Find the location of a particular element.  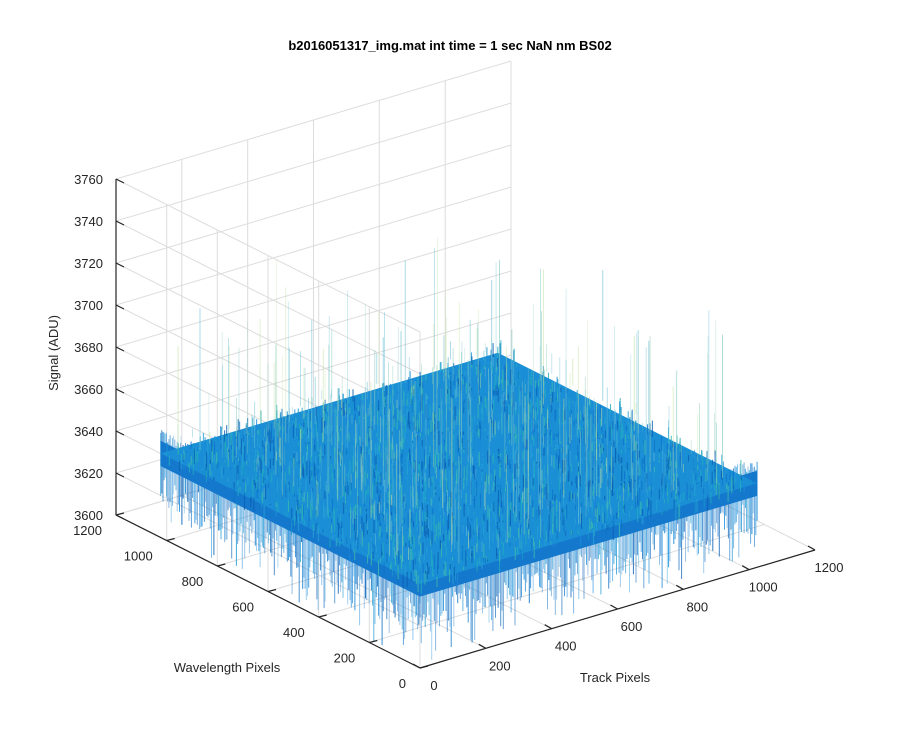

y-axis-label: Wavelength Pixels is located at coordinates (227, 667).